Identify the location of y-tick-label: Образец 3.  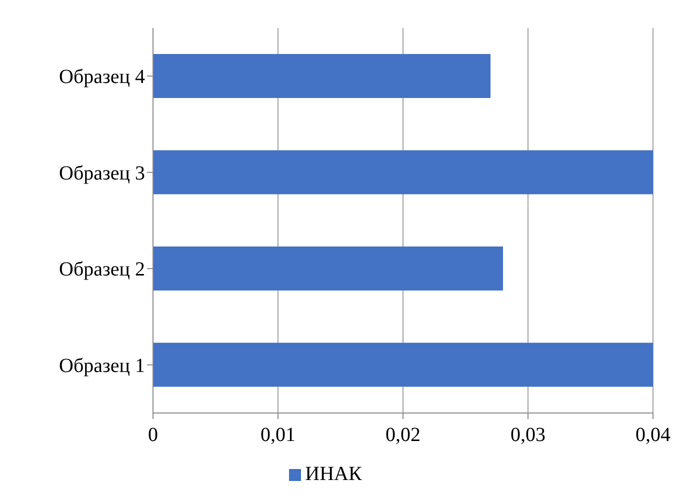
(102, 173).